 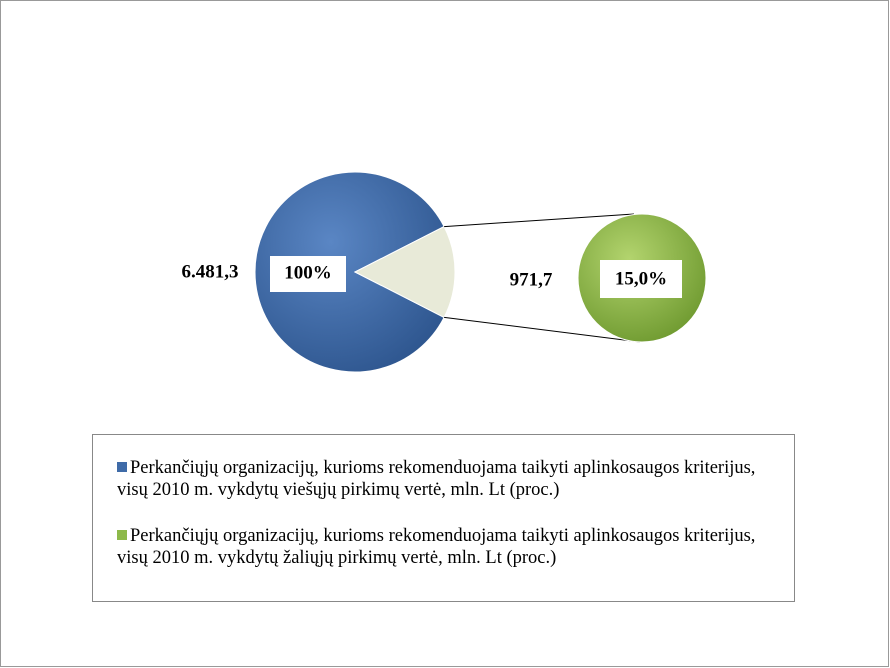 What do you see at coordinates (531, 279) in the screenshot?
I see `value-label: 971,7` at bounding box center [531, 279].